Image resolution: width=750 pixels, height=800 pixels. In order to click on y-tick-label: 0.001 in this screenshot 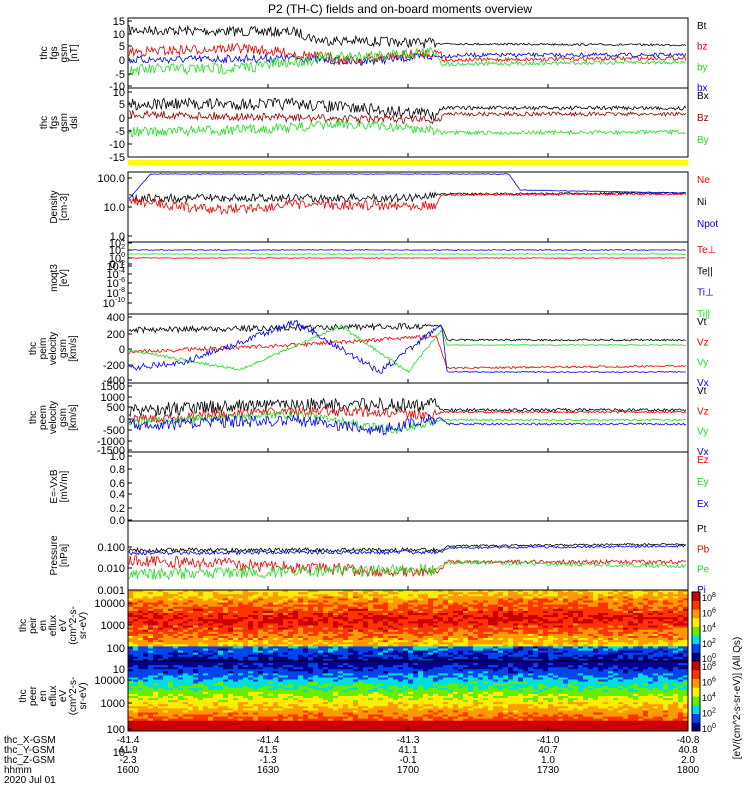, I will do `click(111, 591)`.